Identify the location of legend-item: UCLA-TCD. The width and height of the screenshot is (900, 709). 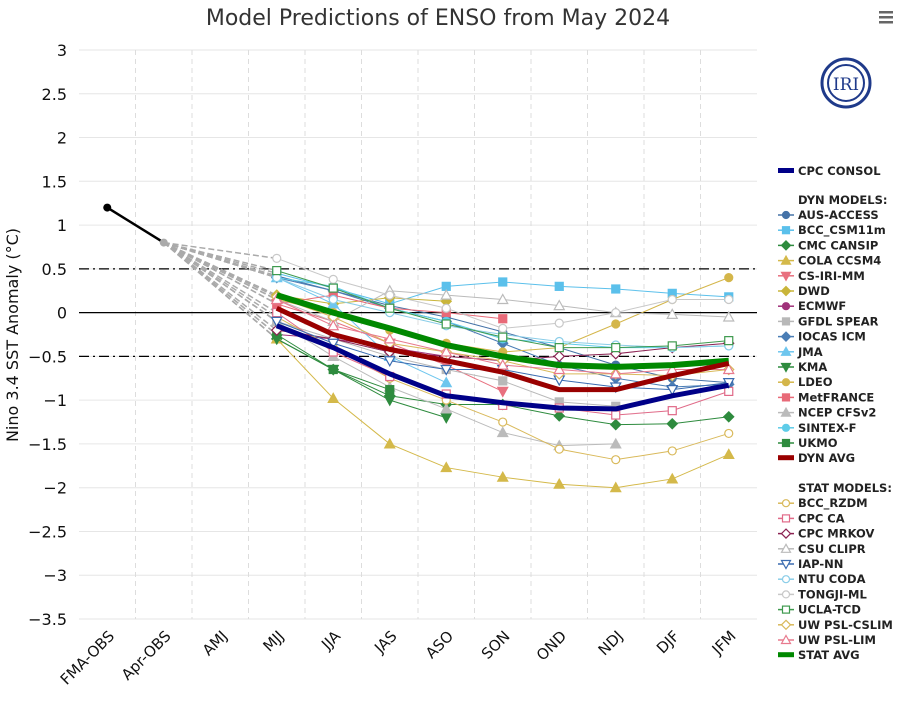
(819, 610).